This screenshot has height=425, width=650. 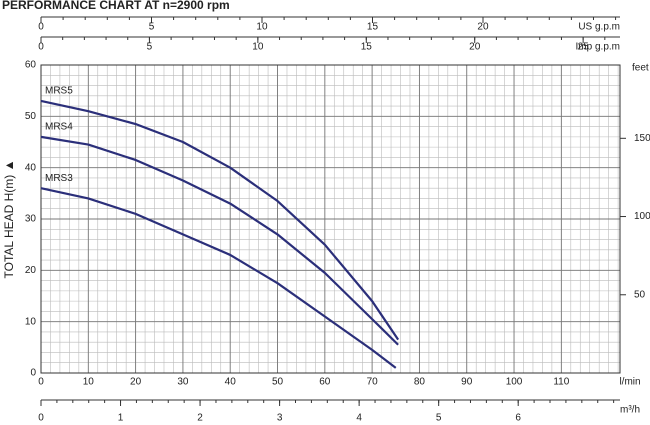 I want to click on x-tick-label: 110, so click(x=561, y=382).